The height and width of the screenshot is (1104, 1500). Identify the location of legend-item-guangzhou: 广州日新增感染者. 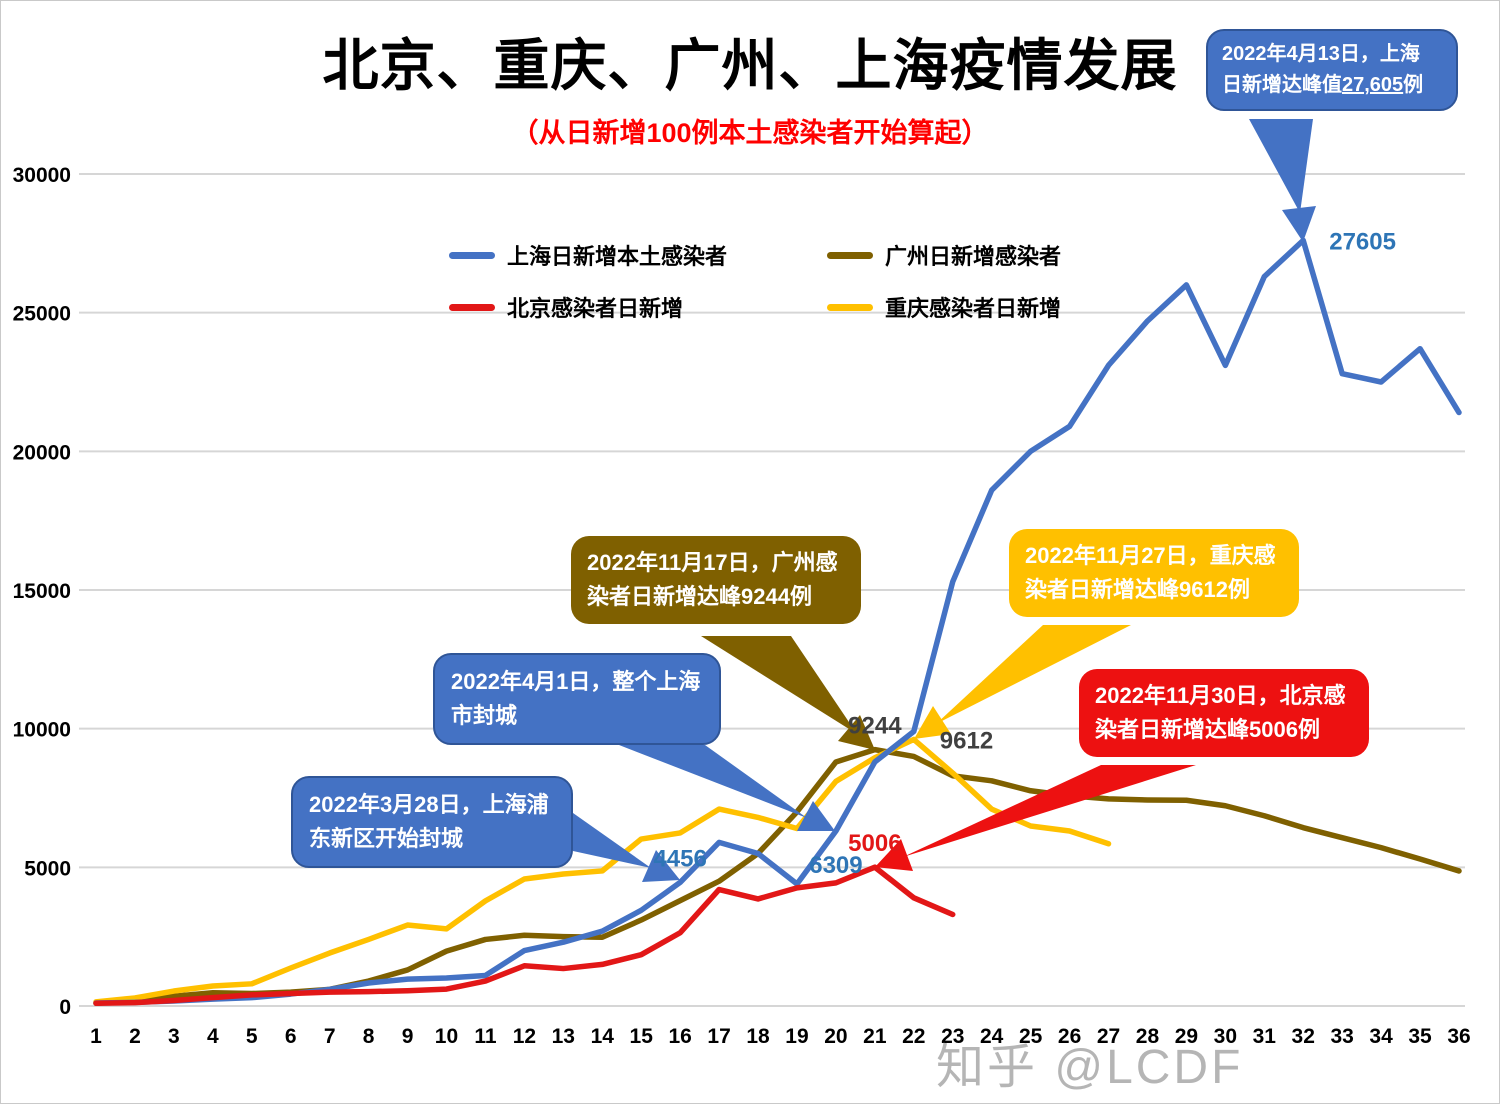
(977, 255).